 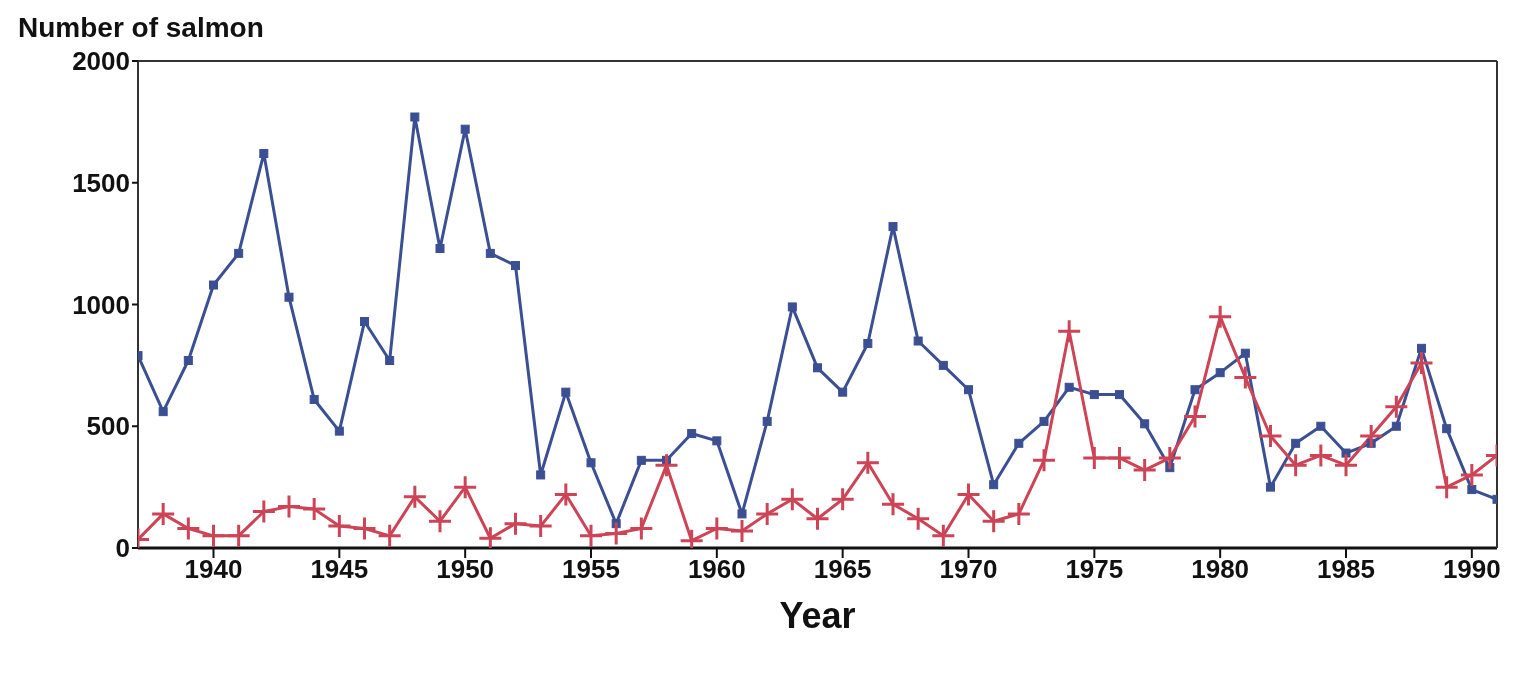 What do you see at coordinates (101, 61) in the screenshot?
I see `y-tick-label: 2000` at bounding box center [101, 61].